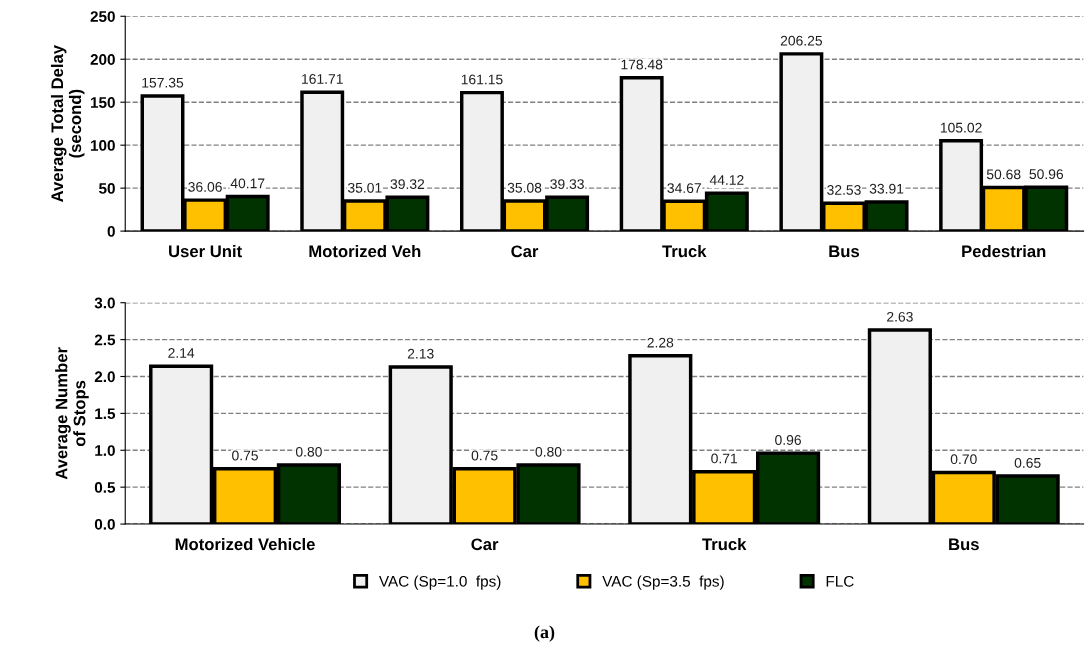  I want to click on data-label: 2.63, so click(900, 316).